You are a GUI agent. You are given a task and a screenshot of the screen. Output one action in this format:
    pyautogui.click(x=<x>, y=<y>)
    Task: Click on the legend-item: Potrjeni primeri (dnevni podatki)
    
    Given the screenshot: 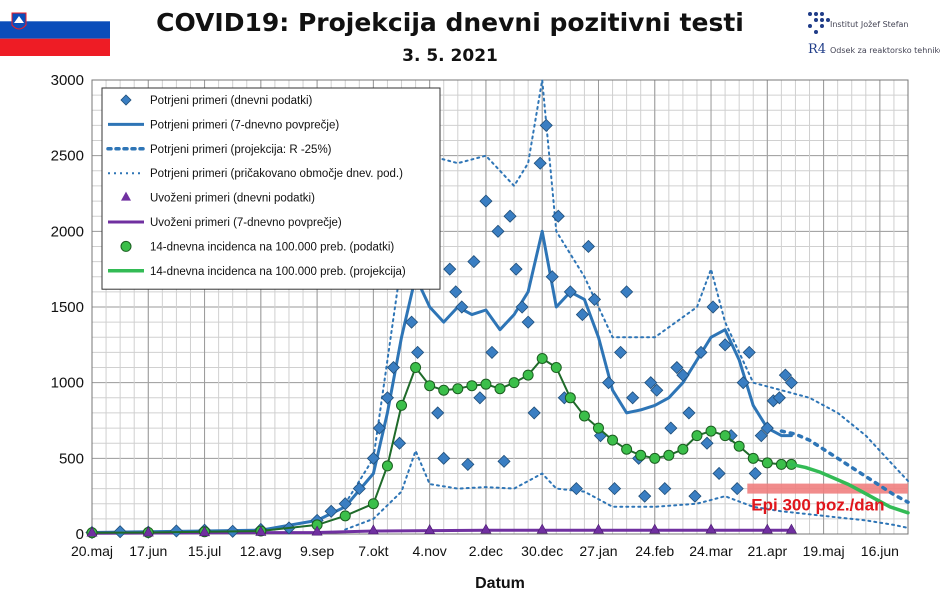 What is the action you would take?
    pyautogui.click(x=216, y=100)
    